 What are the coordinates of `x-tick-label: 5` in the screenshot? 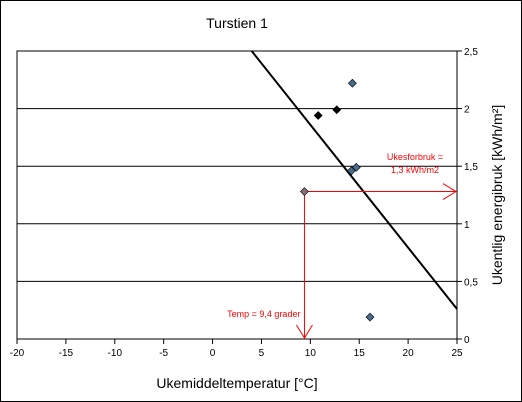 It's located at (262, 353).